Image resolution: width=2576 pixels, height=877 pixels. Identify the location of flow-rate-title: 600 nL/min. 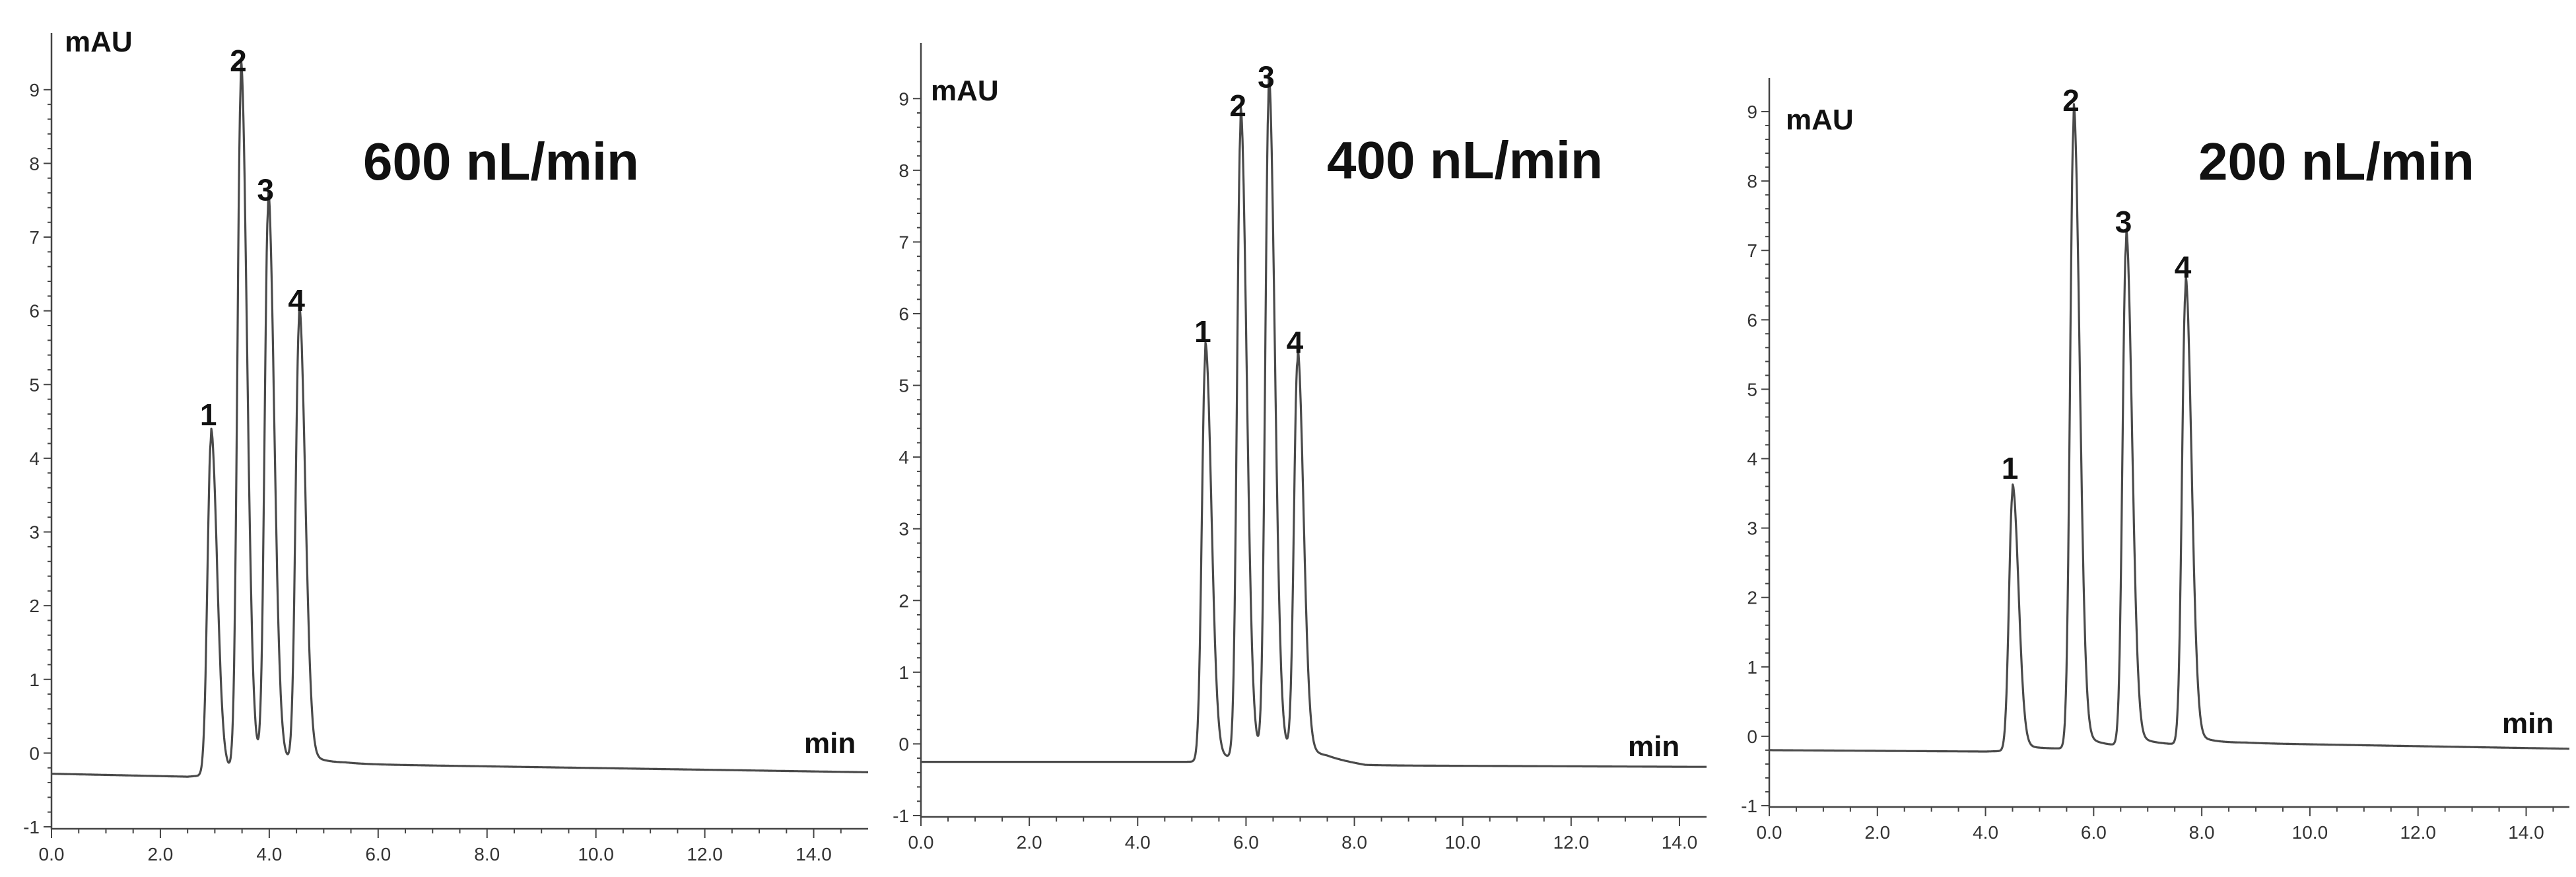
(501, 161).